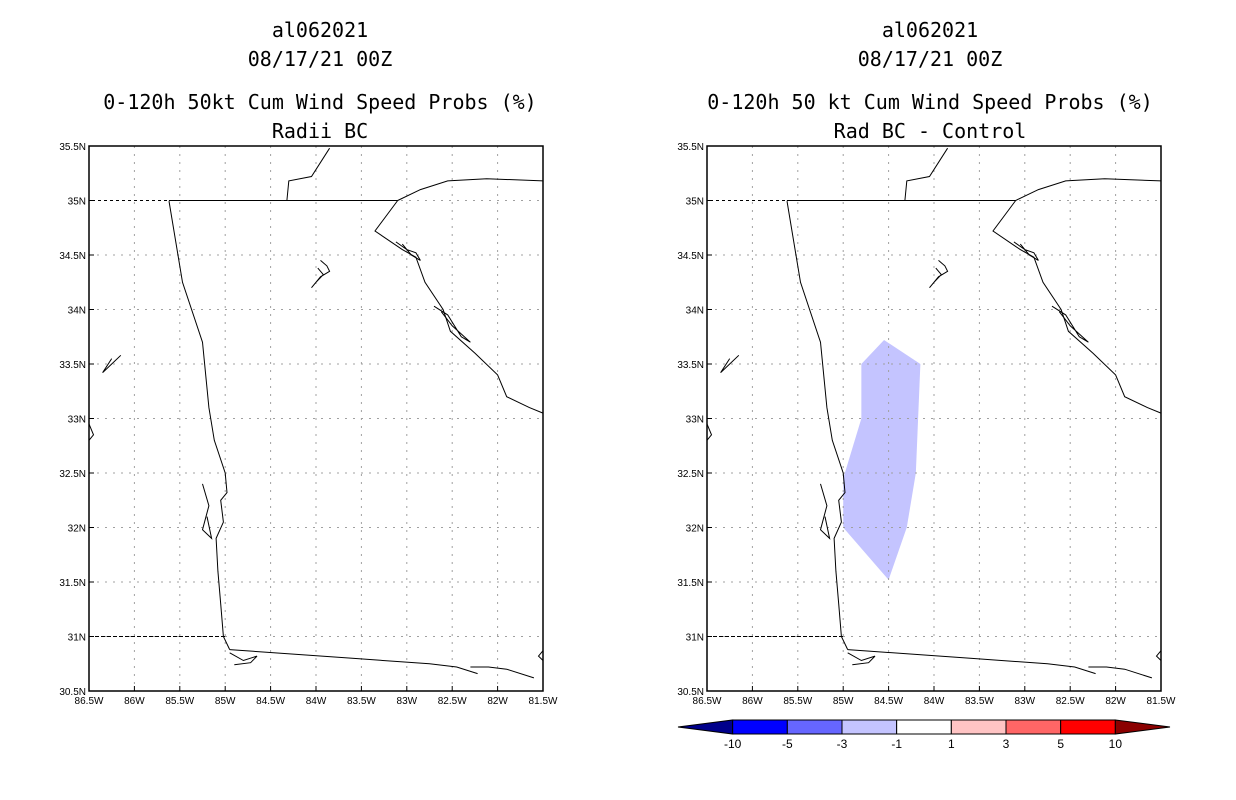  I want to click on map-boundary-lake1, so click(321, 274).